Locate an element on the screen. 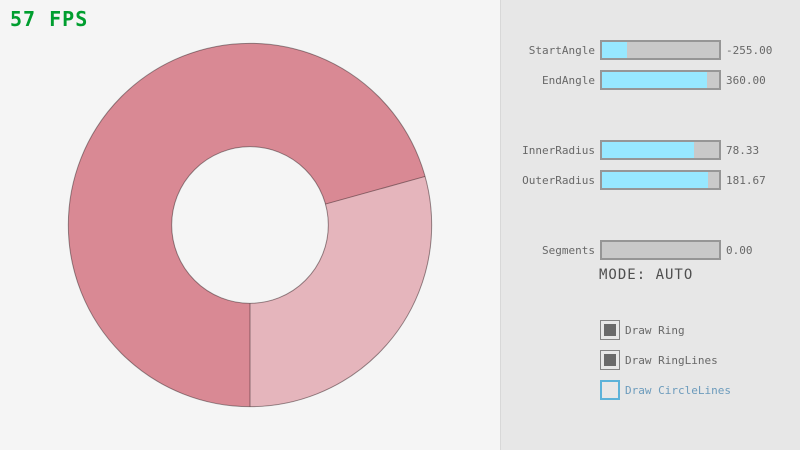 The height and width of the screenshot is (450, 800). endangle-slider is located at coordinates (660, 80).